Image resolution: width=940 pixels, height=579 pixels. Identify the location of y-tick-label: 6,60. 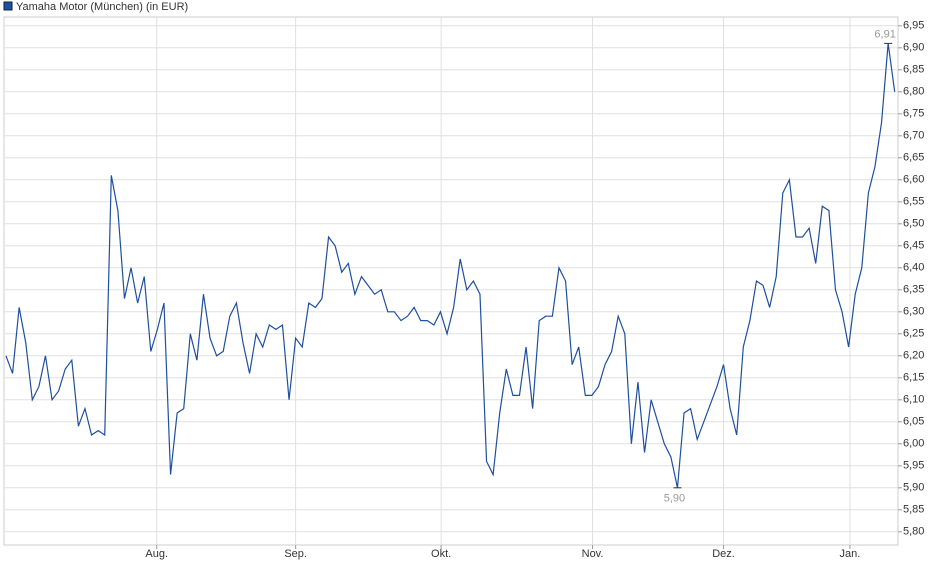
(913, 180).